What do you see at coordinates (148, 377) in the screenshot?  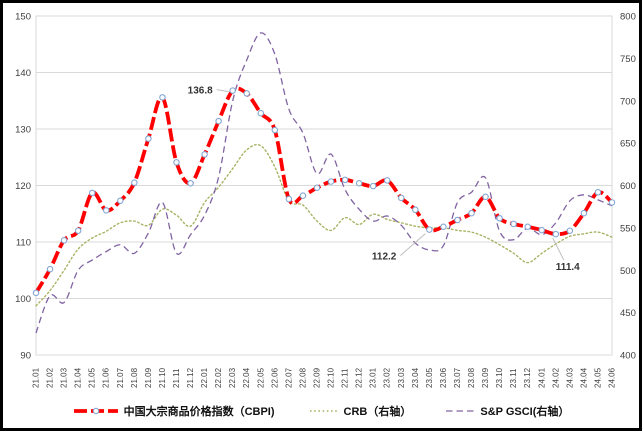 I see `svg-text: 21.09` at bounding box center [148, 377].